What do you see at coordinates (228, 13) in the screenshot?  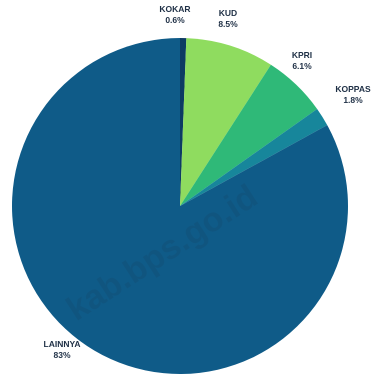 I see `slice-name-kud: KUD` at bounding box center [228, 13].